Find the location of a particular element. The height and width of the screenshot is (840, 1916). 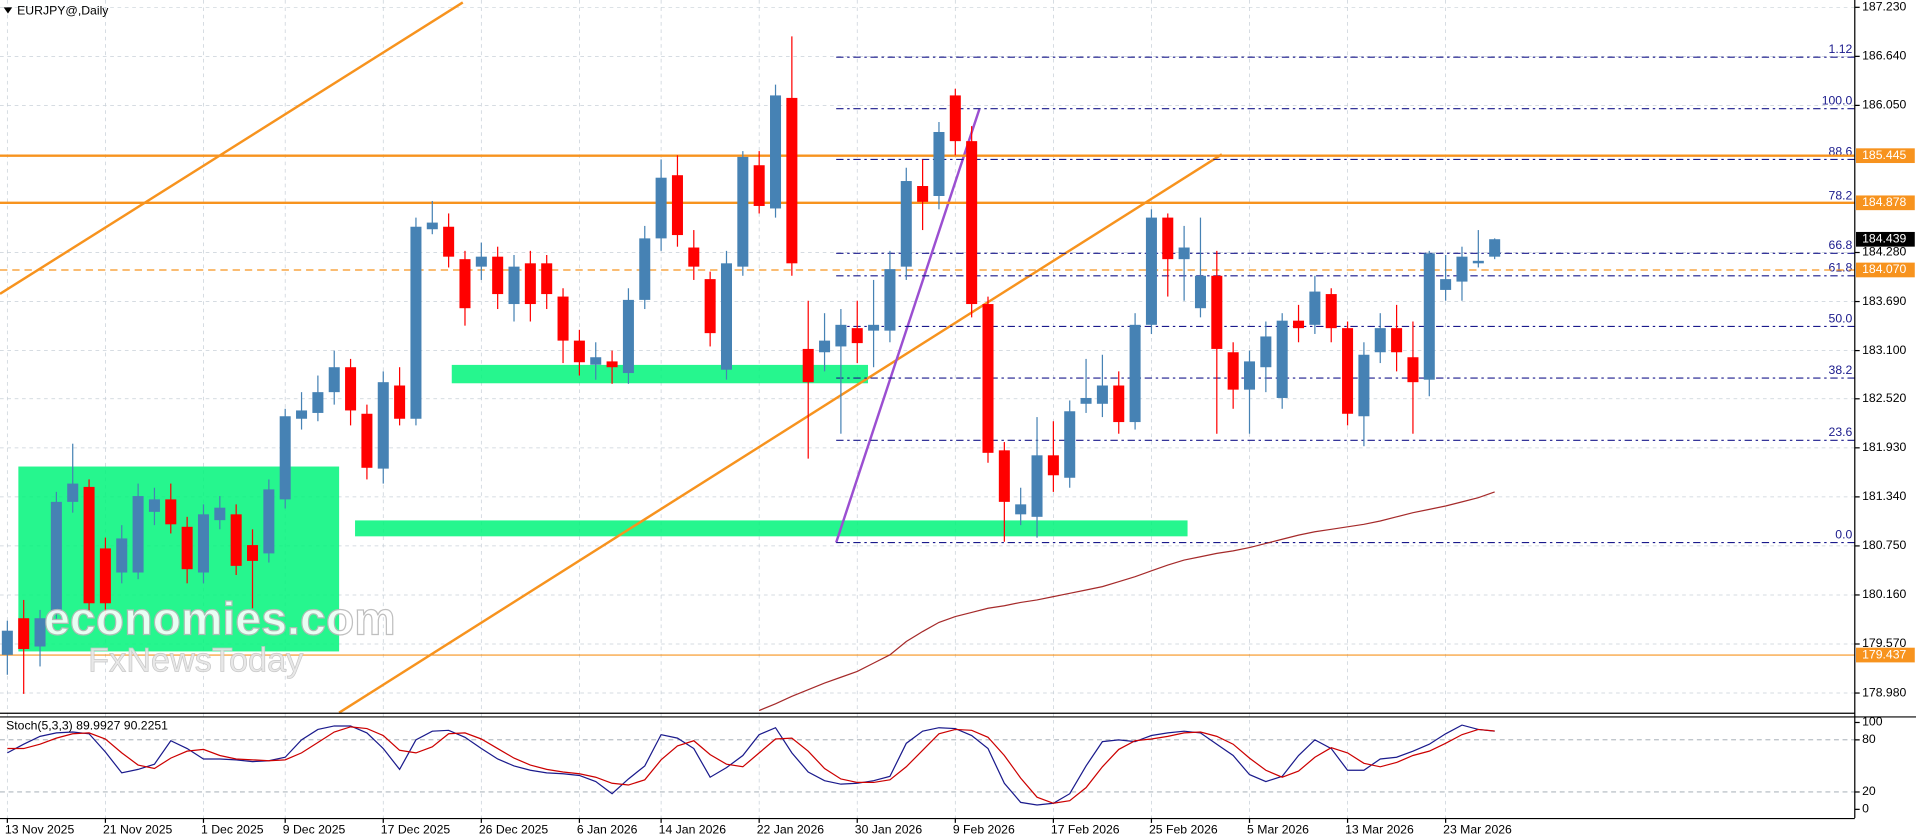

x-tick-label: 9 Dec 2025 is located at coordinates (314, 829).